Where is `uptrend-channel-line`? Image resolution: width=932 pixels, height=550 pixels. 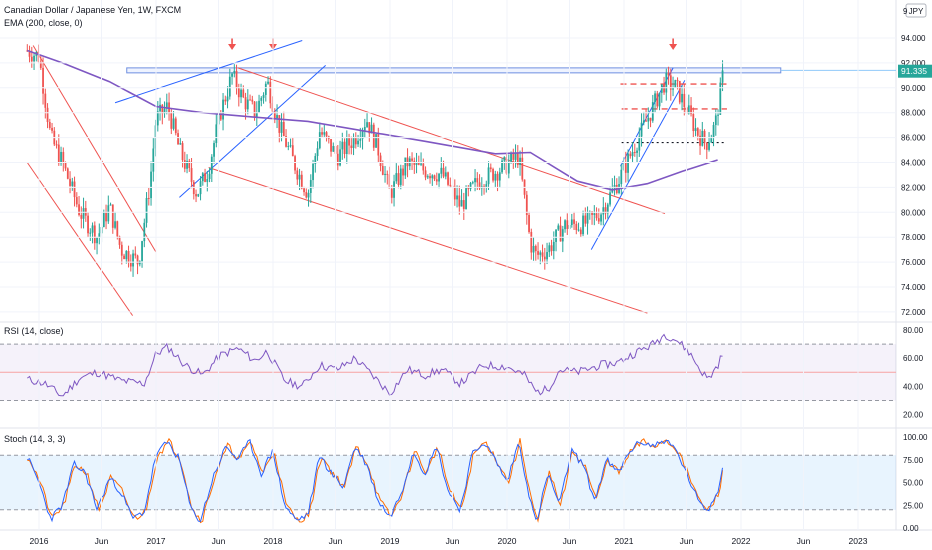 uptrend-channel-line is located at coordinates (208, 72).